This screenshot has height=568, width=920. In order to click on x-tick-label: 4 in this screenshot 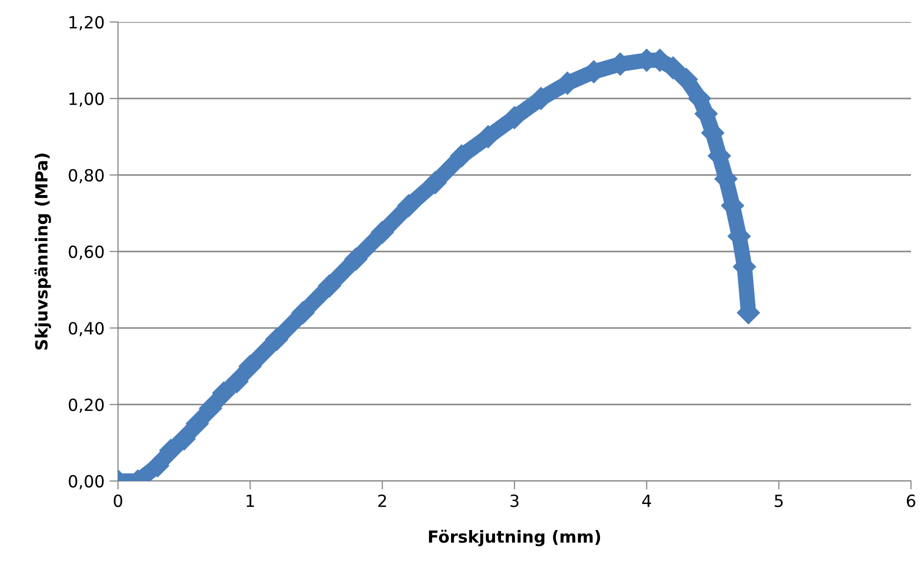, I will do `click(647, 500)`.